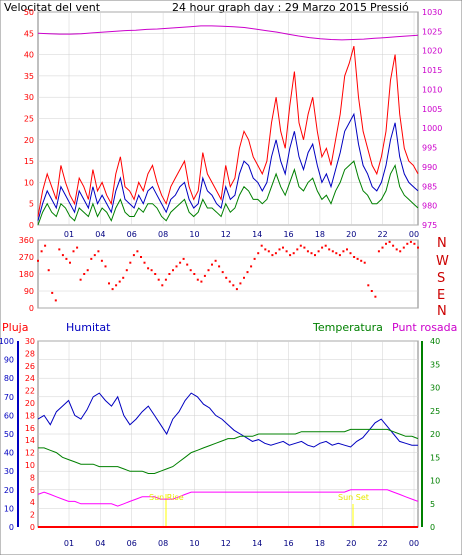 The image size is (462, 555). Describe the element at coordinates (29, 291) in the screenshot. I see `direction-y-tick: 90` at that location.